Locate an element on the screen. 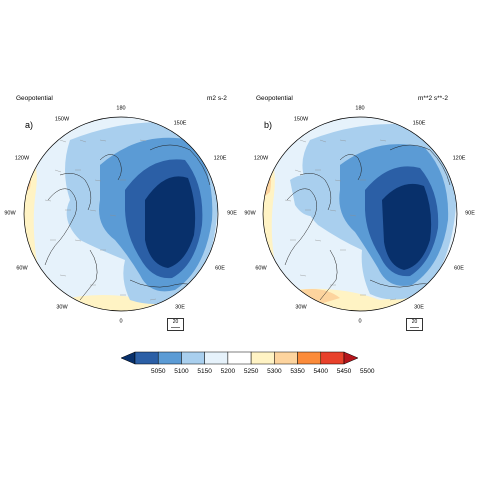 The height and width of the screenshot is (480, 480). colorbar-swatches is located at coordinates (239, 358).